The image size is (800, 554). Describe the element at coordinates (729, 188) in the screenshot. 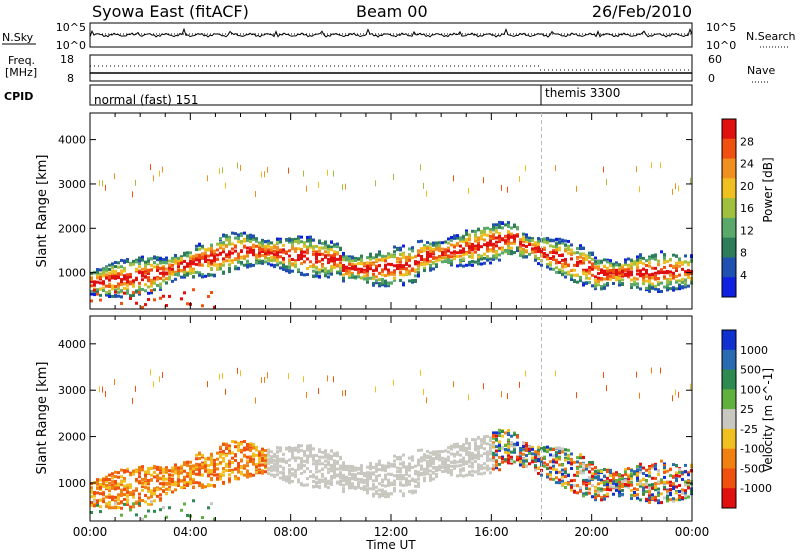

I see `colorbar-swatch` at that location.